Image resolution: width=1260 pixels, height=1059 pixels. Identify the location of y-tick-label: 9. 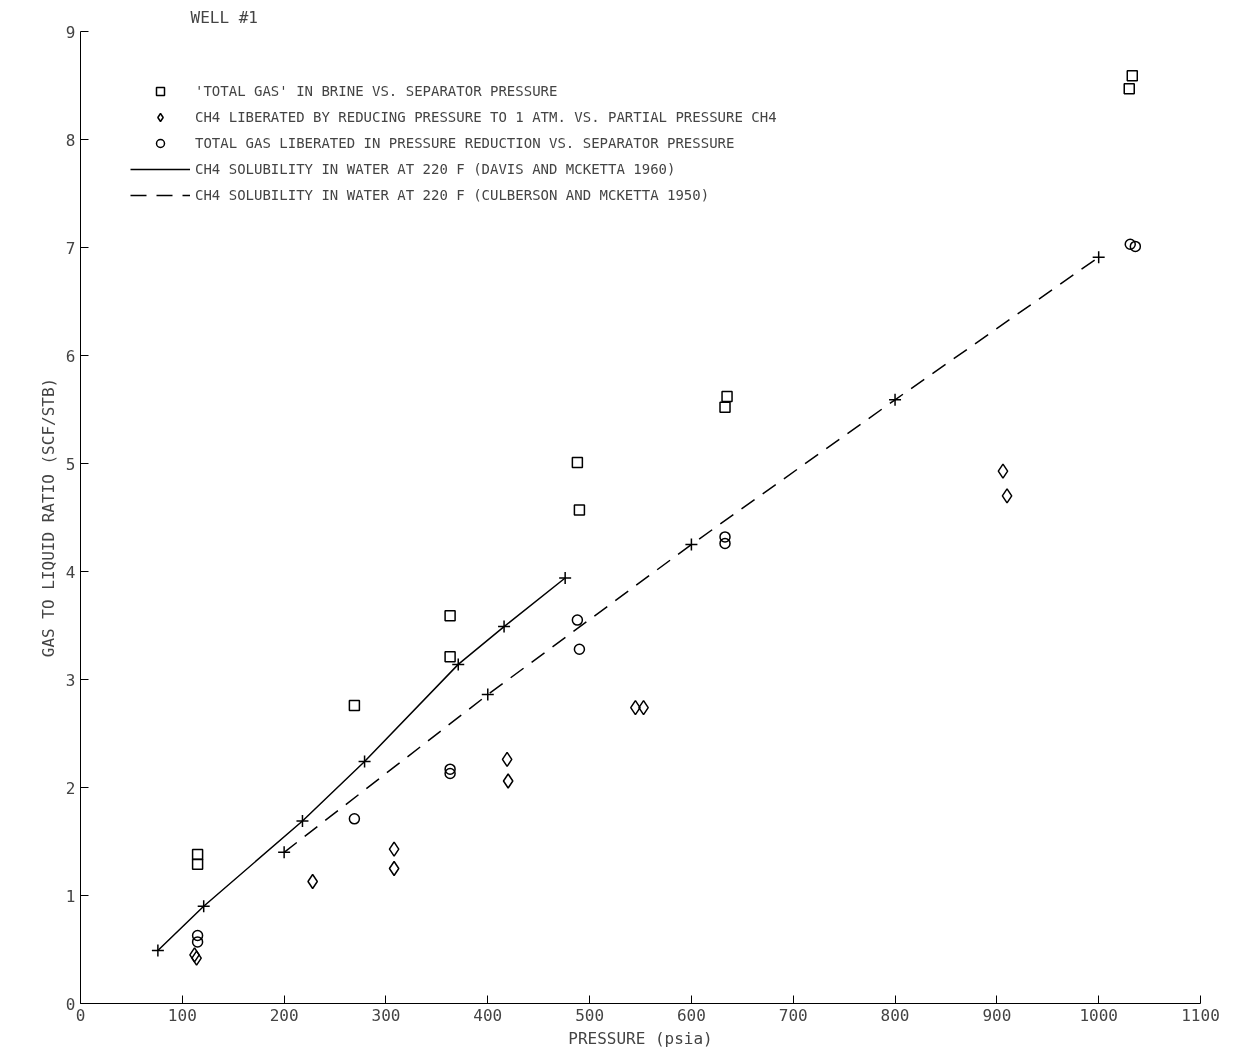
(70, 32).